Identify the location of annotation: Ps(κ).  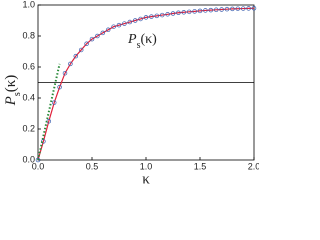
(142, 41).